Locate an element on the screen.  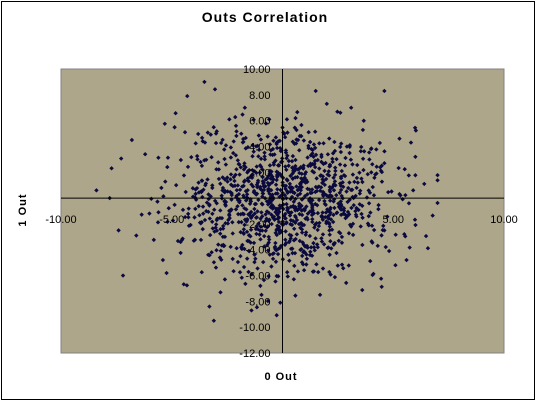
y-tick-label: -2.00 is located at coordinates (257, 225).